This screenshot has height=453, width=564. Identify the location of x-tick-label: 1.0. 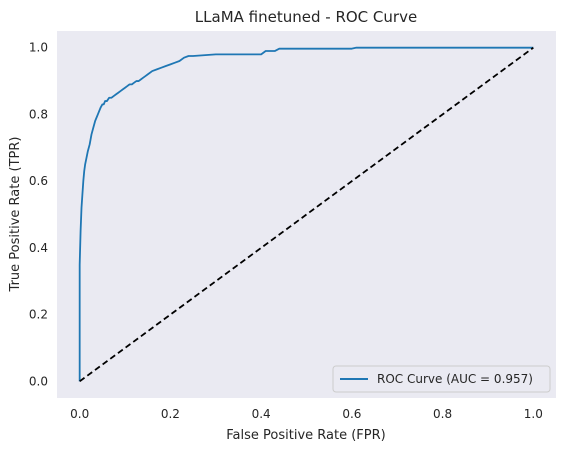
(533, 414).